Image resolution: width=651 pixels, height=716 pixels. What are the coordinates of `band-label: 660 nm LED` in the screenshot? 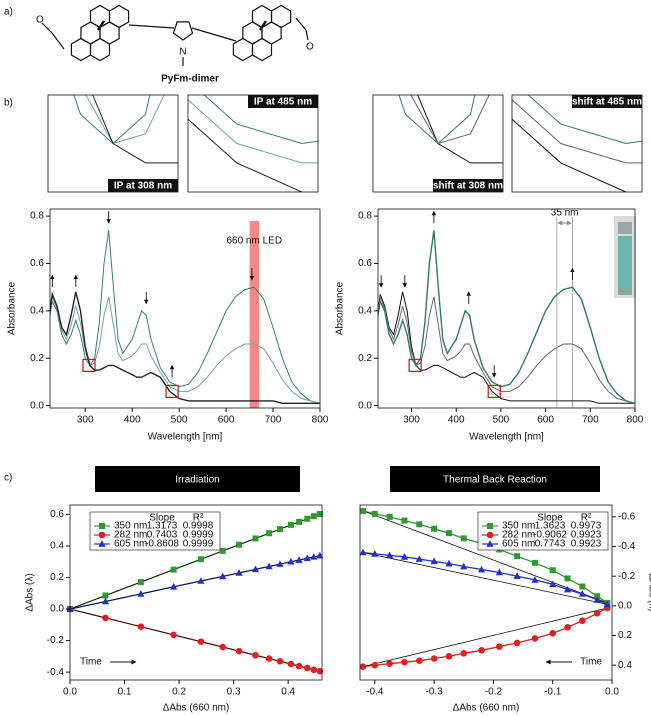 It's located at (254, 241).